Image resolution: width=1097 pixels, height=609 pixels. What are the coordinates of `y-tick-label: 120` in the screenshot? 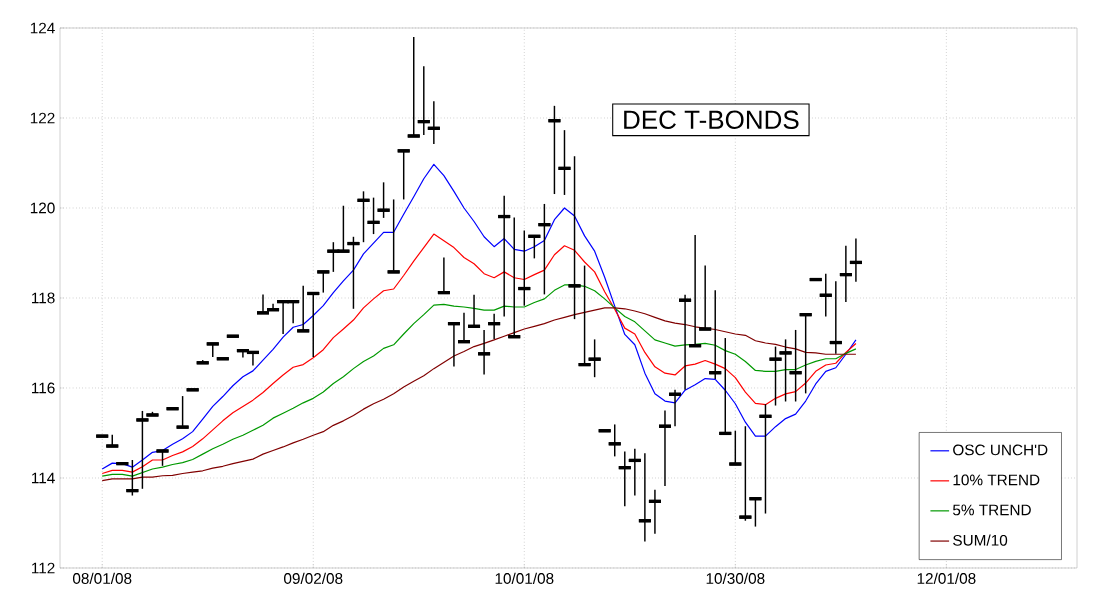 It's located at (42, 208).